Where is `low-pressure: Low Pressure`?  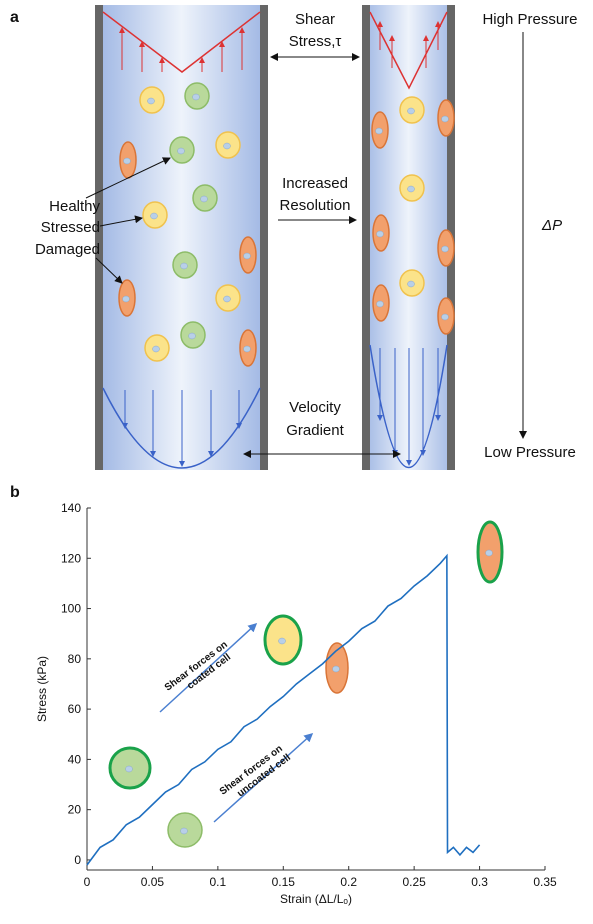
low-pressure: Low Pressure is located at coordinates (530, 452).